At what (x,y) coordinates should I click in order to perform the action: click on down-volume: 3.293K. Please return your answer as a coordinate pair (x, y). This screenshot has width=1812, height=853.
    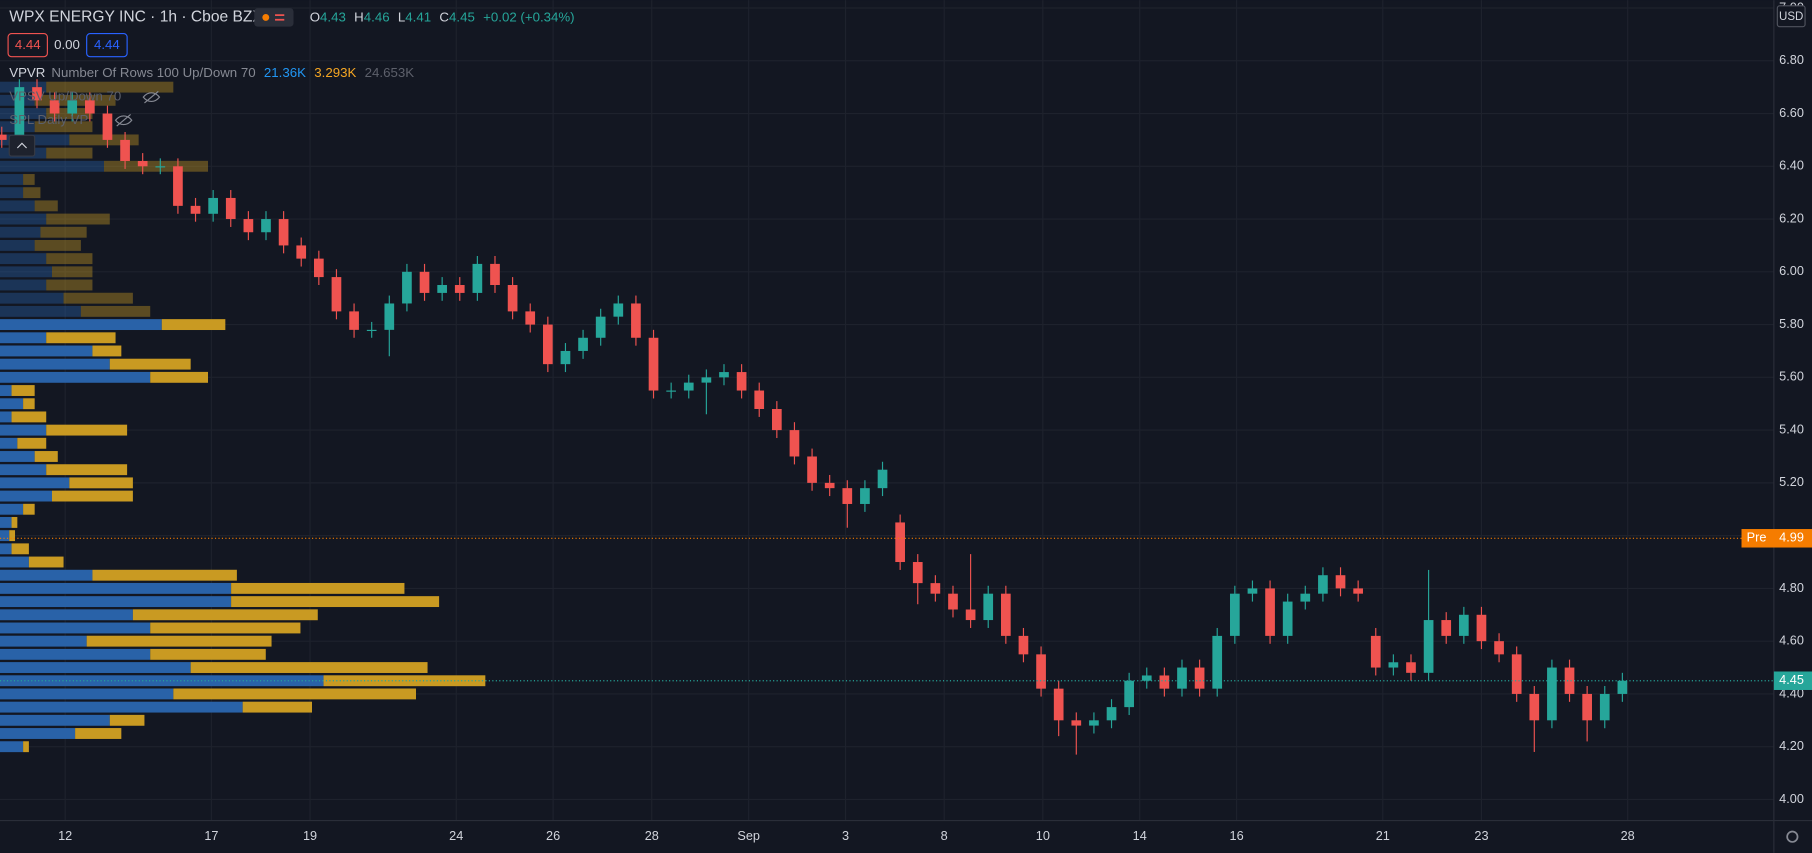
    Looking at the image, I should click on (335, 71).